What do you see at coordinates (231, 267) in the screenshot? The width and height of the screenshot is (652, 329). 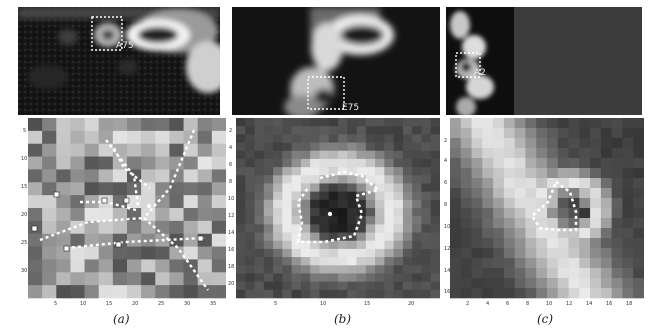 I see `b-y-tick: 18` at bounding box center [231, 267].